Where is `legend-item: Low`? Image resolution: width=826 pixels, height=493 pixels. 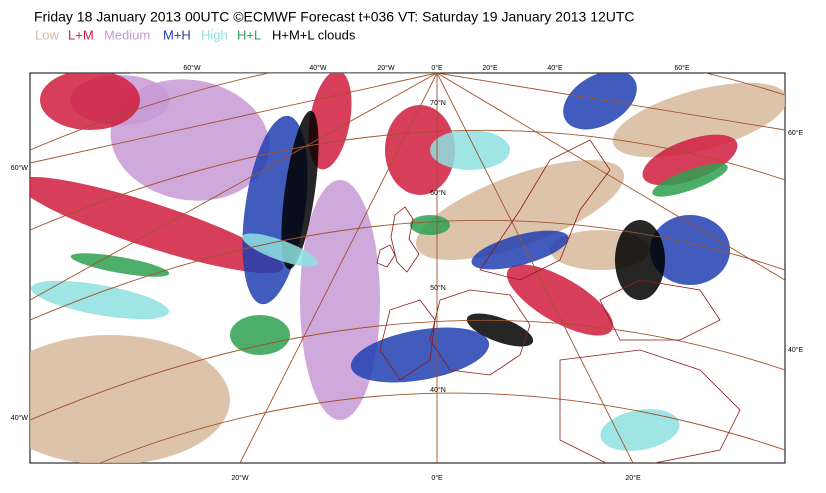 legend-item: Low is located at coordinates (47, 34).